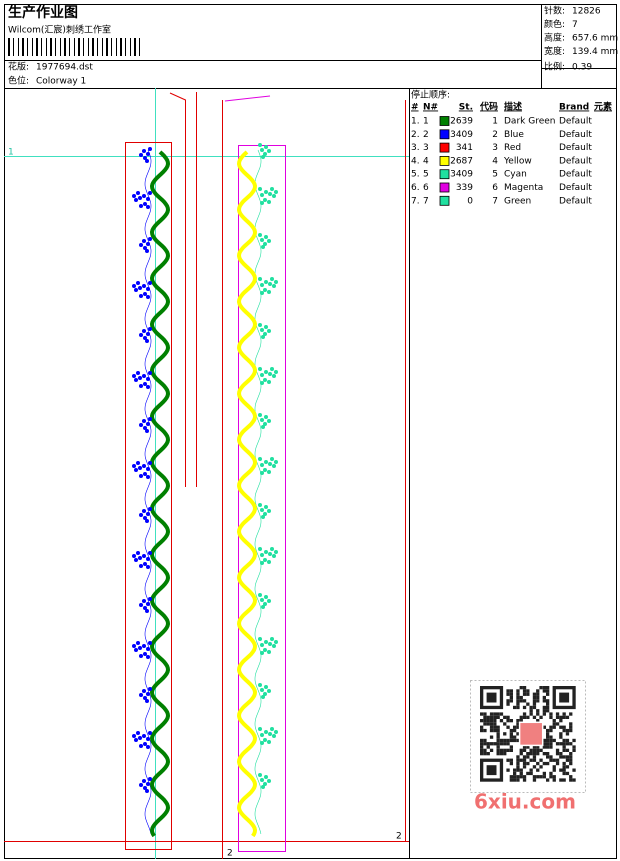 The height and width of the screenshot is (861, 620). Describe the element at coordinates (430, 95) in the screenshot. I see `table-title: 停止顺序:` at that location.